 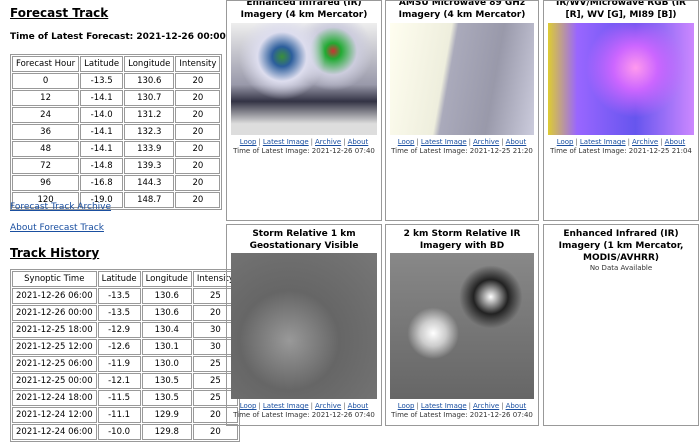 I want to click on row: 2021-12-24 12:00 -11.1 129.9 20, so click(x=125, y=415).